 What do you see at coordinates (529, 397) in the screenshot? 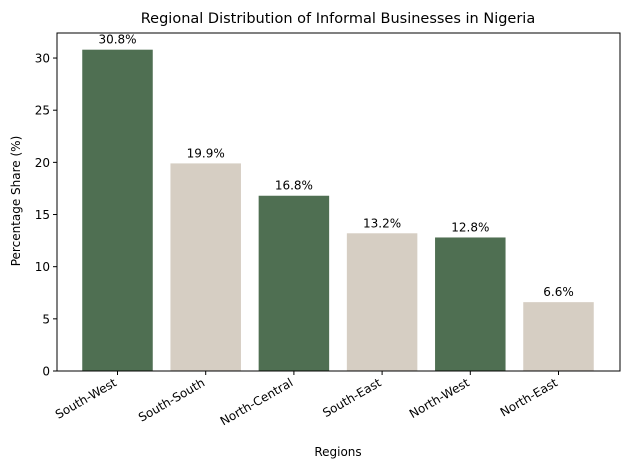
I see `x-tick-label: North-East` at bounding box center [529, 397].